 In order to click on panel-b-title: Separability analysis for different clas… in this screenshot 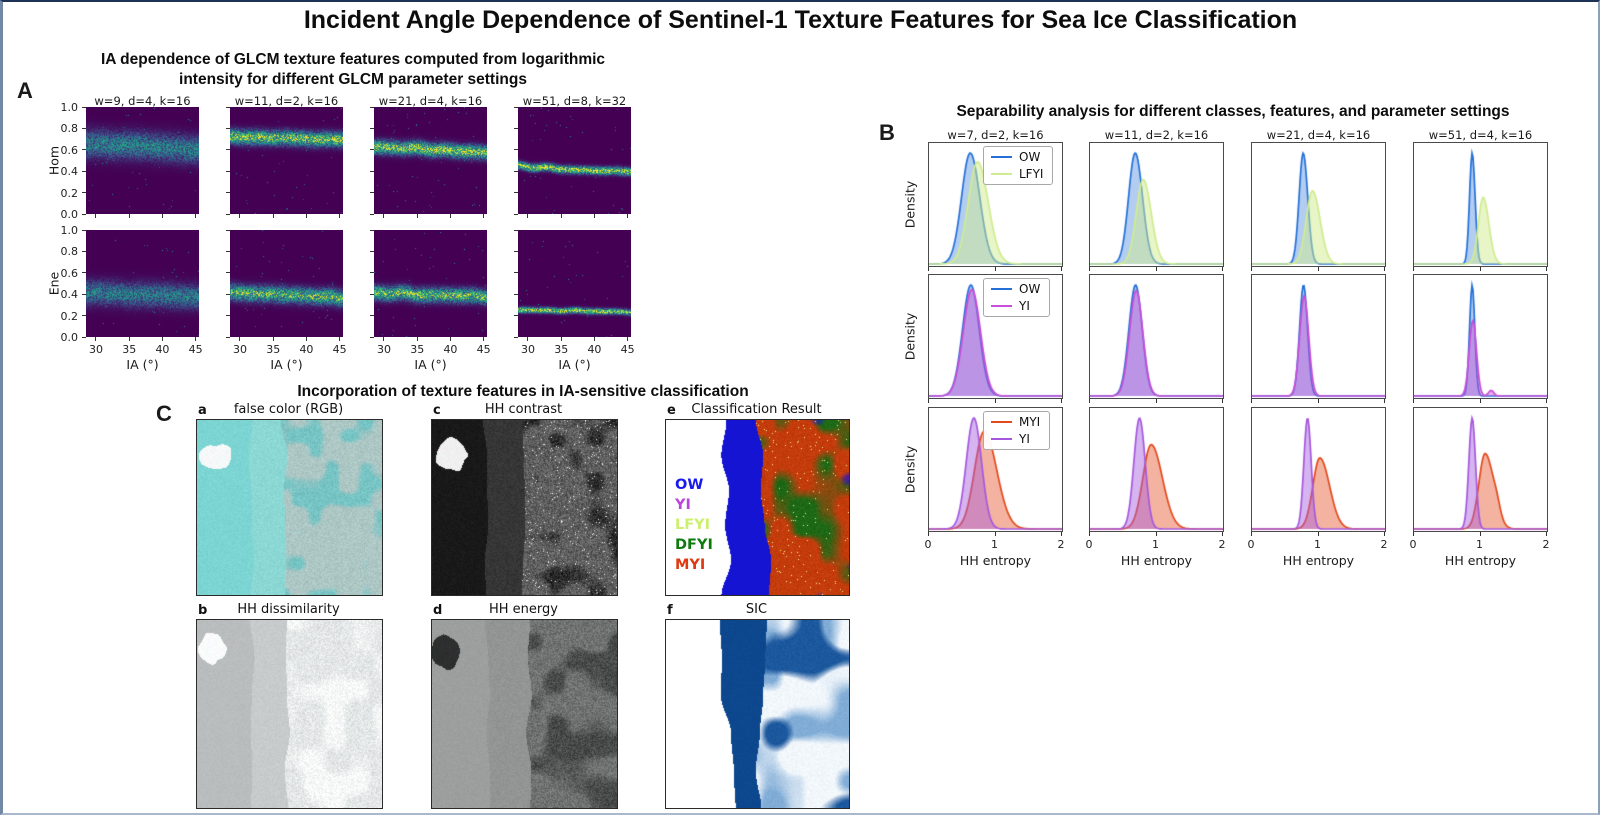, I will do `click(1233, 111)`.